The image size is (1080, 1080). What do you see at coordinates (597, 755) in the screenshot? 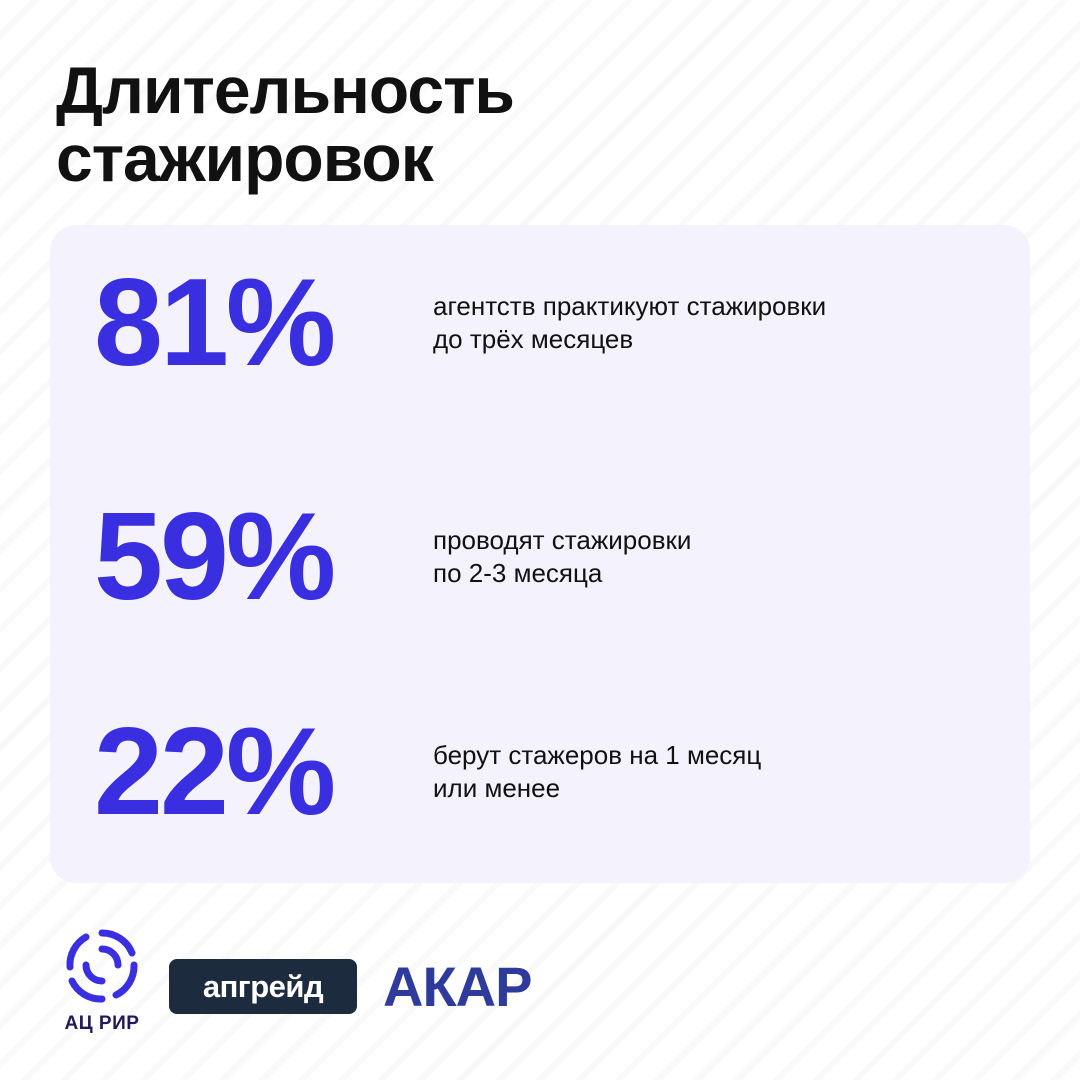
I see `stat-description-line1: берут стажеров на 1 месяц` at bounding box center [597, 755].